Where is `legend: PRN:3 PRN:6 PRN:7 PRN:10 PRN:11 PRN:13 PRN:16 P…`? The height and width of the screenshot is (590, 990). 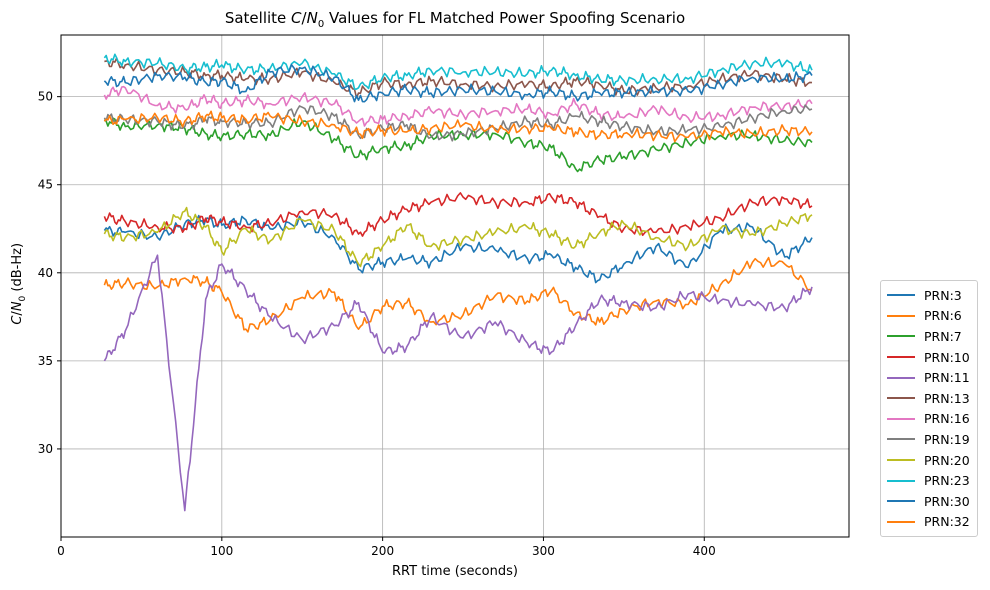
legend: PRN:3 PRN:6 PRN:7 PRN:10 PRN:11 PRN:13 PRN:16 P… is located at coordinates (929, 408).